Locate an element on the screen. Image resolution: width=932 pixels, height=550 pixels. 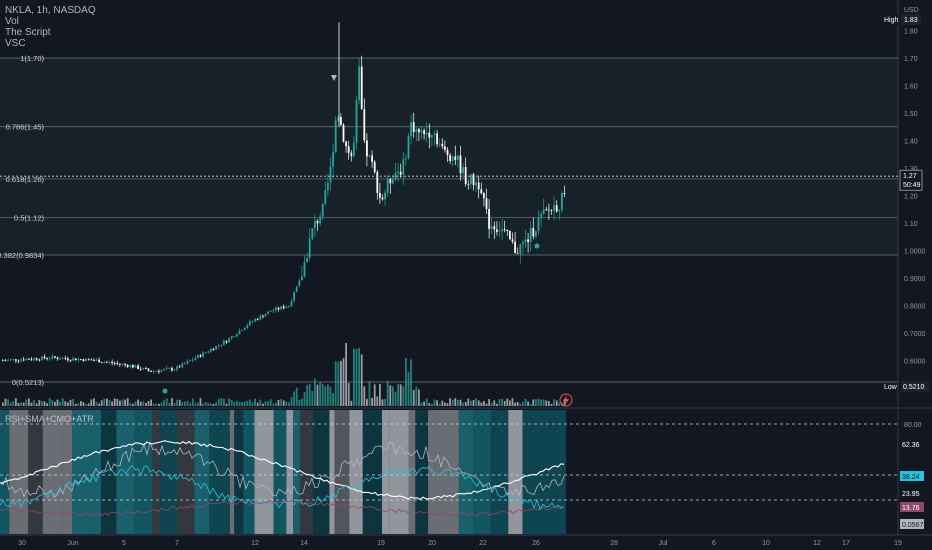
time-tick: Jul is located at coordinates (663, 543).